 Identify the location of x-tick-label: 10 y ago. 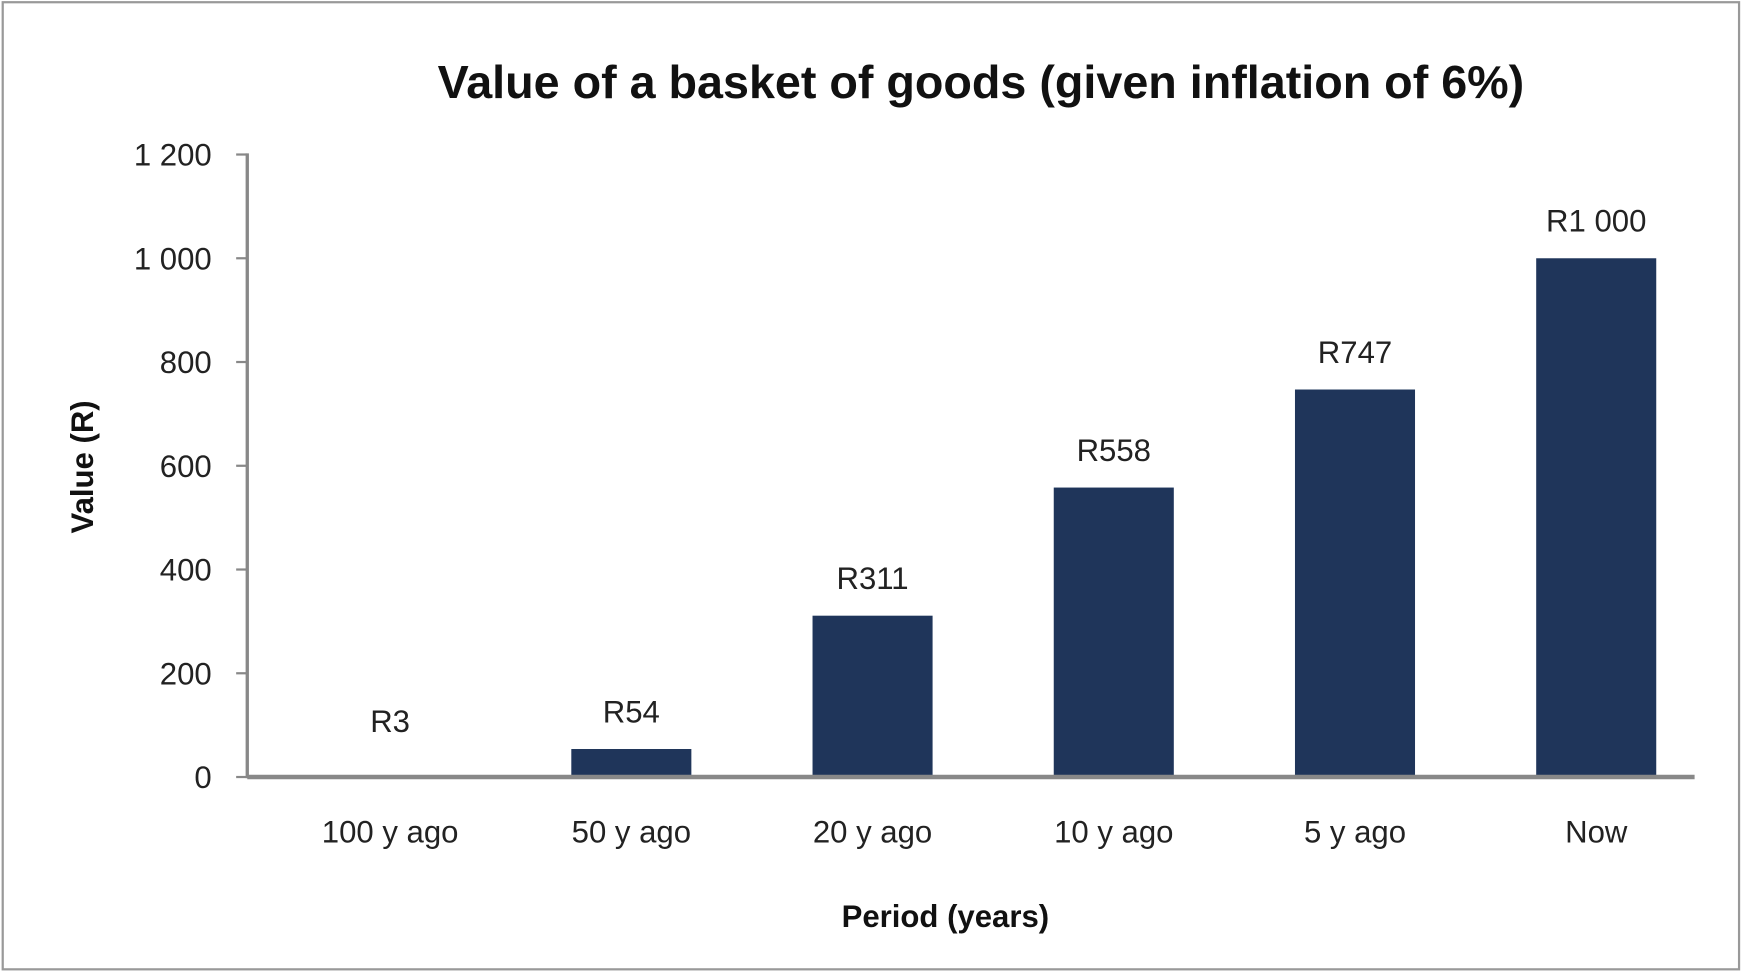
(1113, 832).